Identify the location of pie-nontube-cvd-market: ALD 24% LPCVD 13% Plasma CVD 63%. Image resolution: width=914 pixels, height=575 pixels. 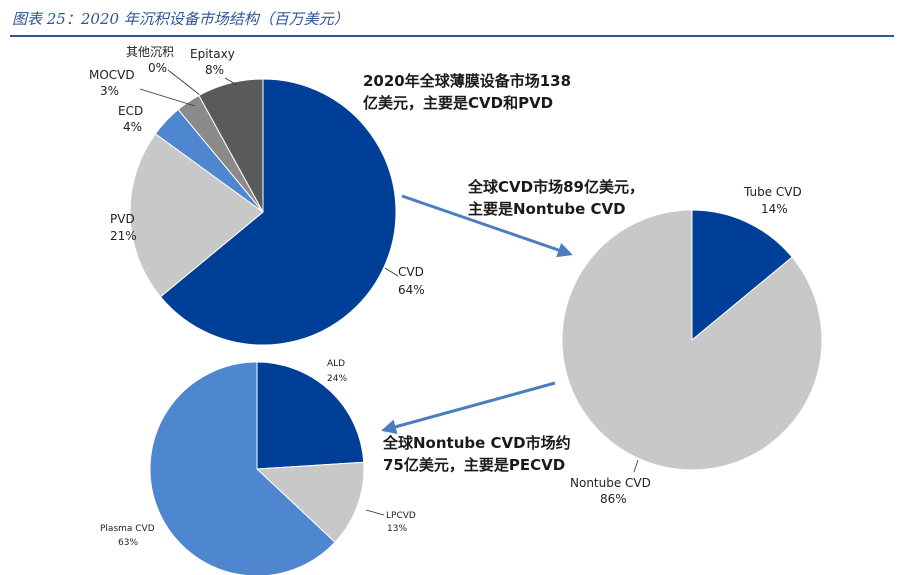
(258, 467).